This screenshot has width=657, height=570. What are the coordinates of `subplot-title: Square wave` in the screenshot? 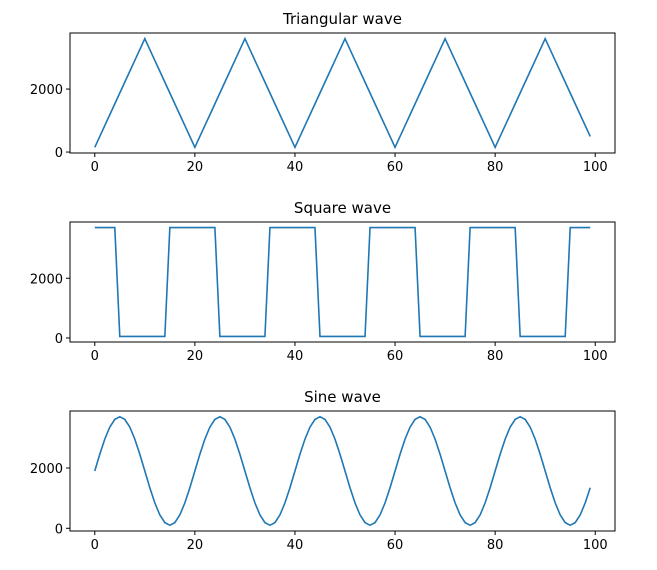 It's located at (342, 208).